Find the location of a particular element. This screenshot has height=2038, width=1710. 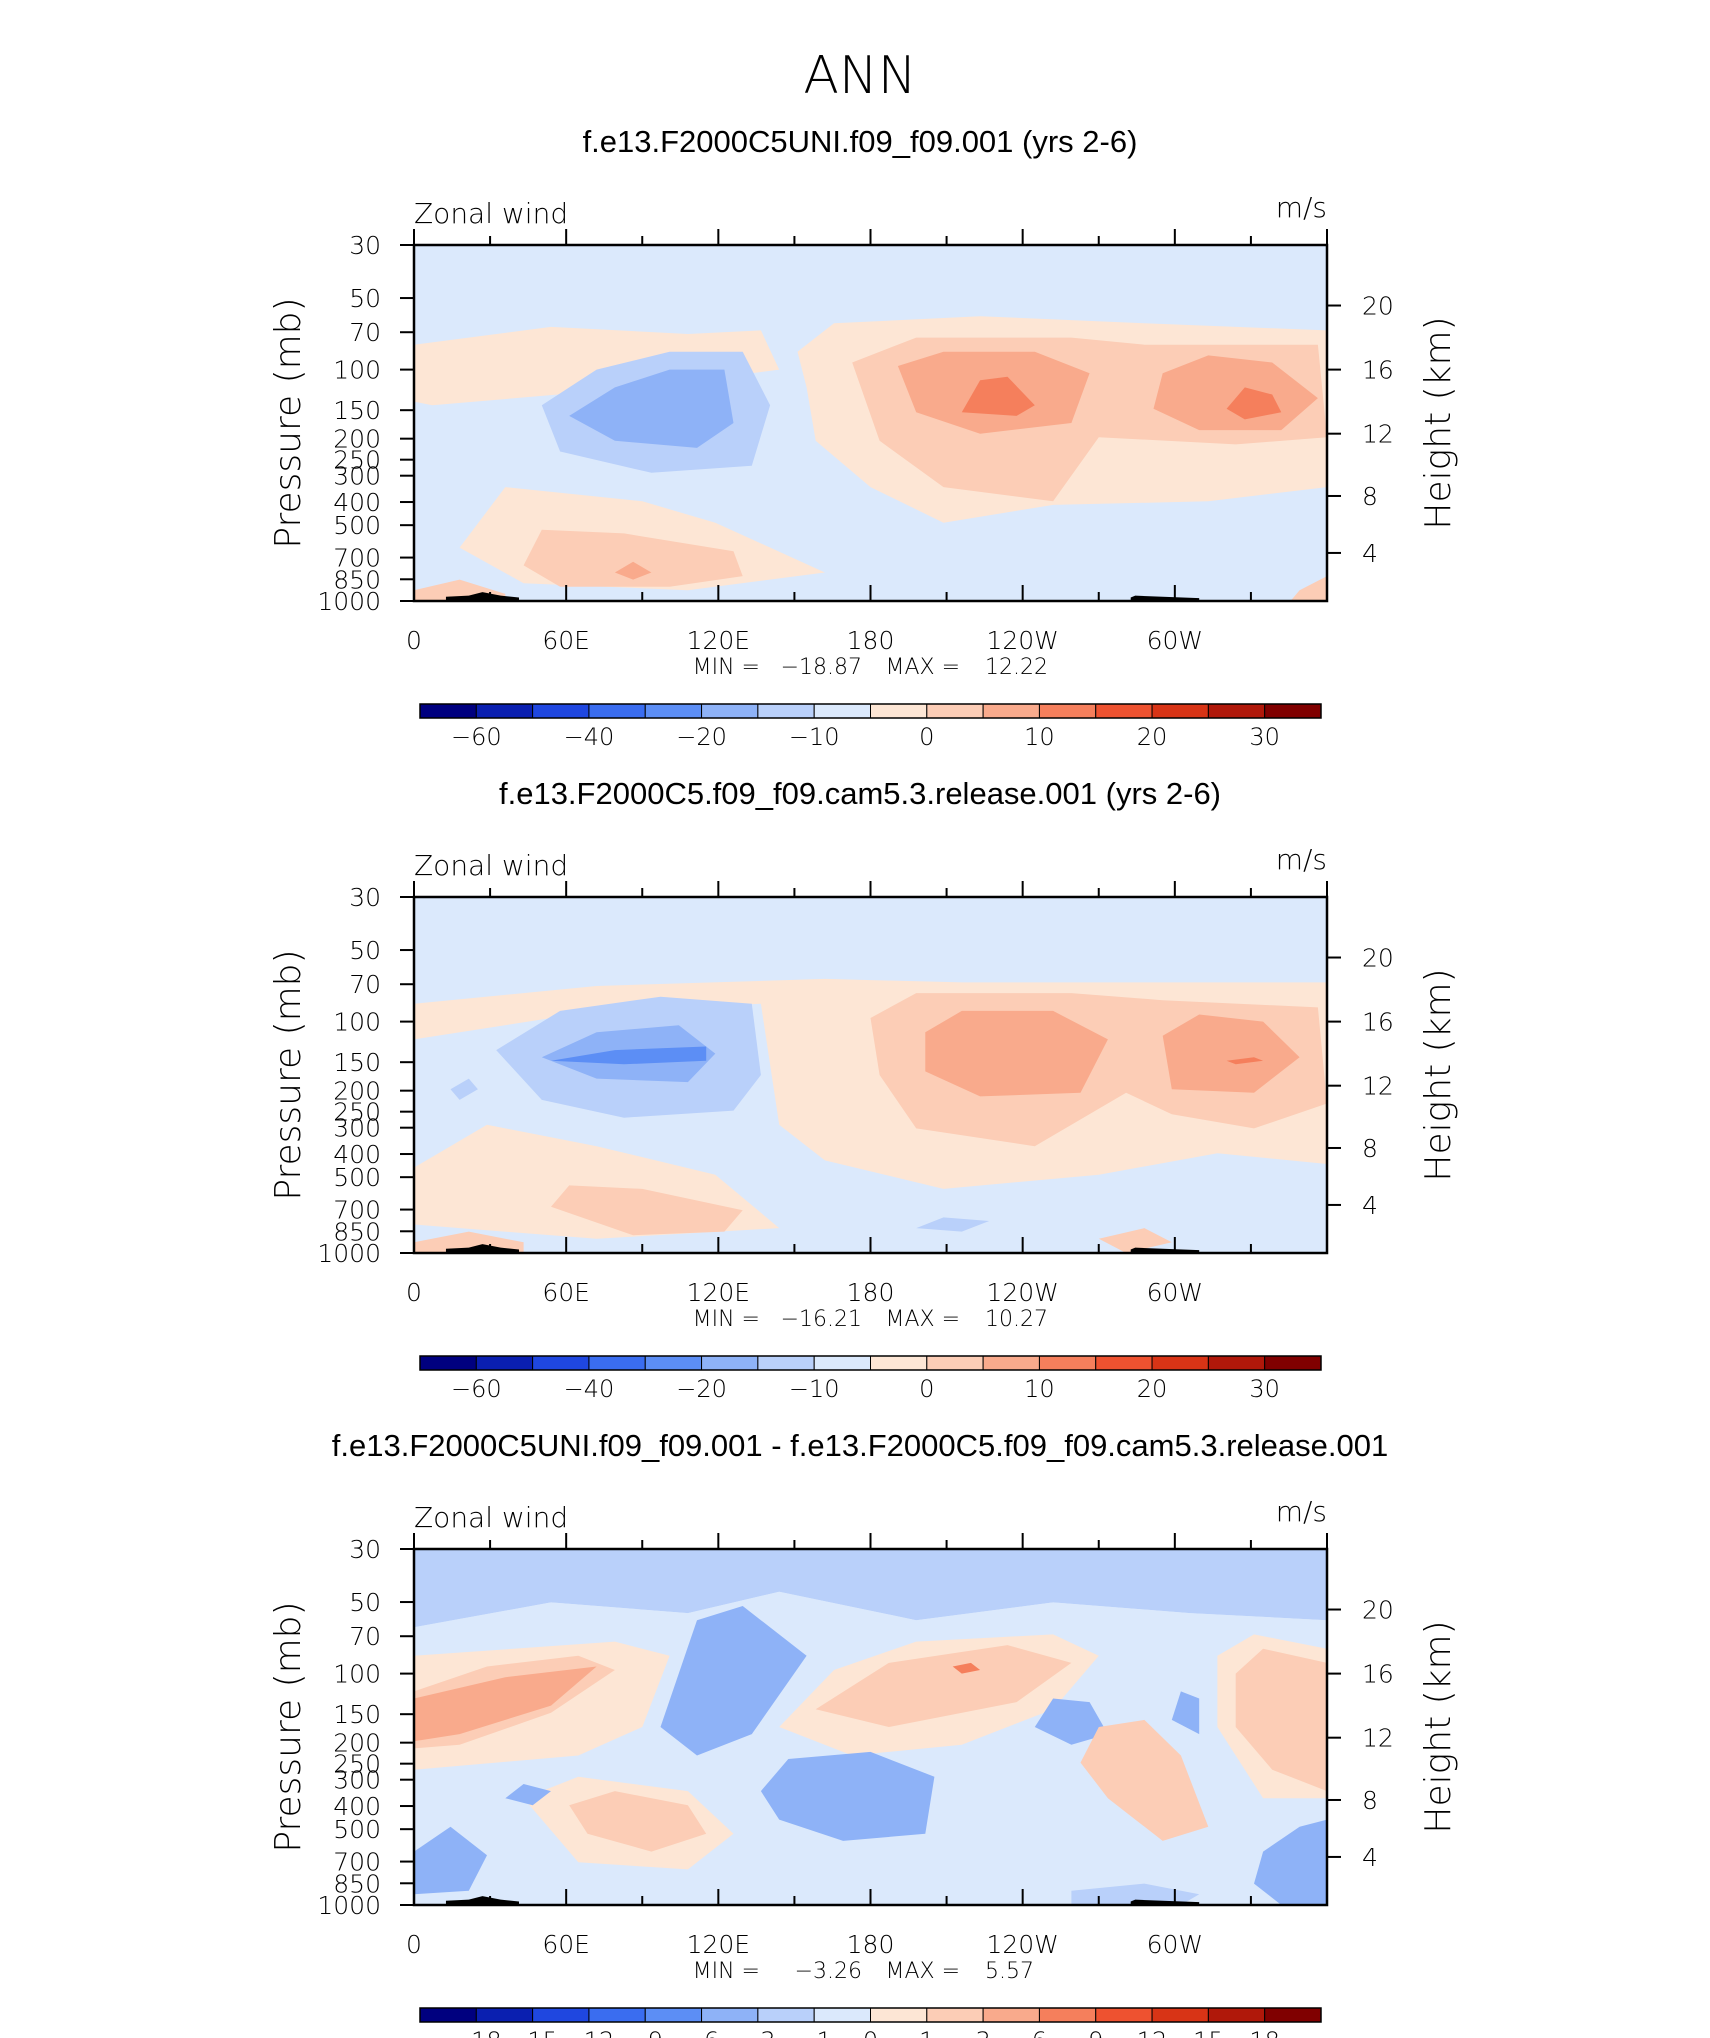

x-tick-label: 60E is located at coordinates (566, 1944).